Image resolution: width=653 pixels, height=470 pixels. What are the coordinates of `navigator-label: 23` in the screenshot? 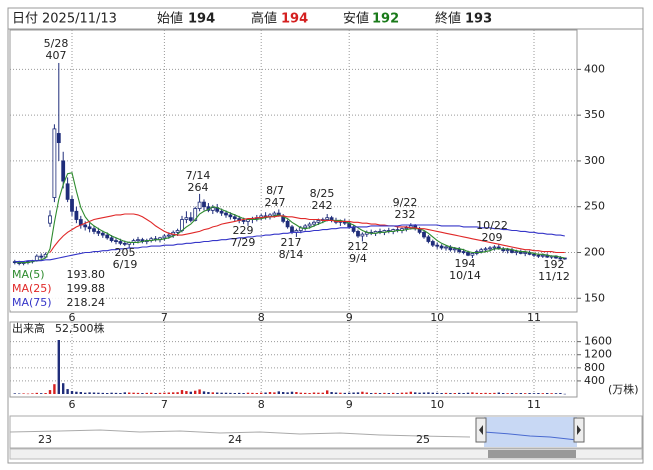 It's located at (45, 439).